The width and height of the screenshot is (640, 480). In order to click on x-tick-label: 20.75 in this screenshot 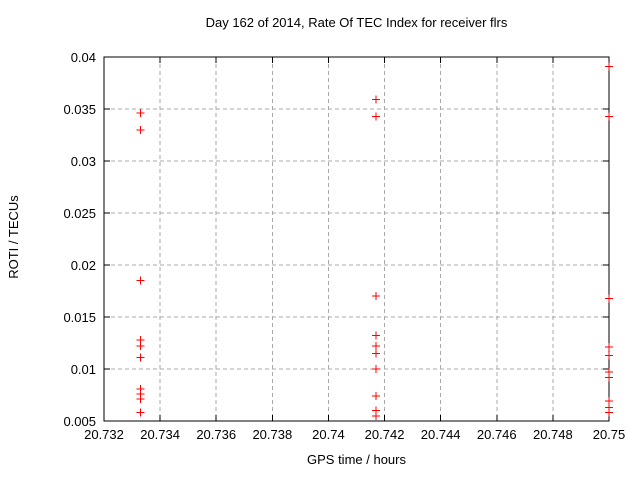, I will do `click(609, 434)`.